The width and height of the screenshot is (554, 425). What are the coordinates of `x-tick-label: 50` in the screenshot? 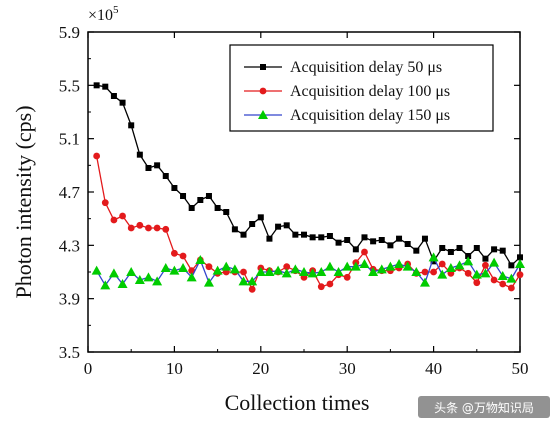 It's located at (520, 368).